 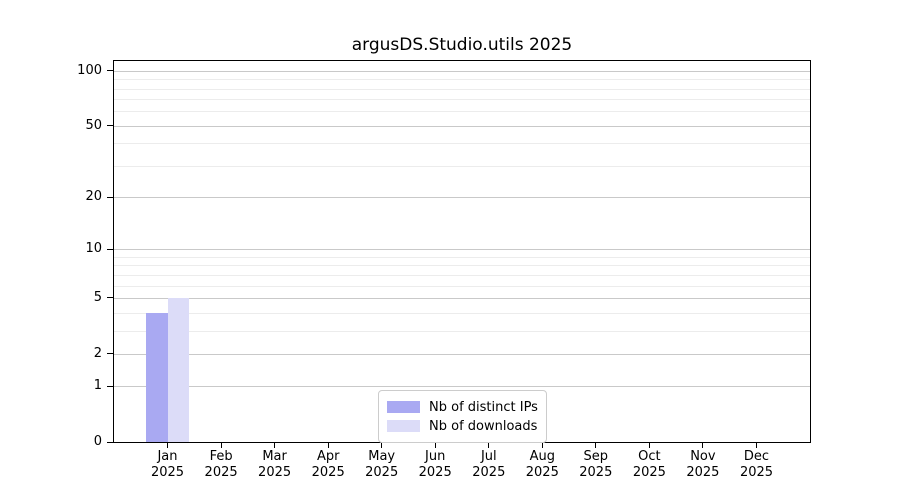 I want to click on month-label: Sep, so click(x=596, y=456).